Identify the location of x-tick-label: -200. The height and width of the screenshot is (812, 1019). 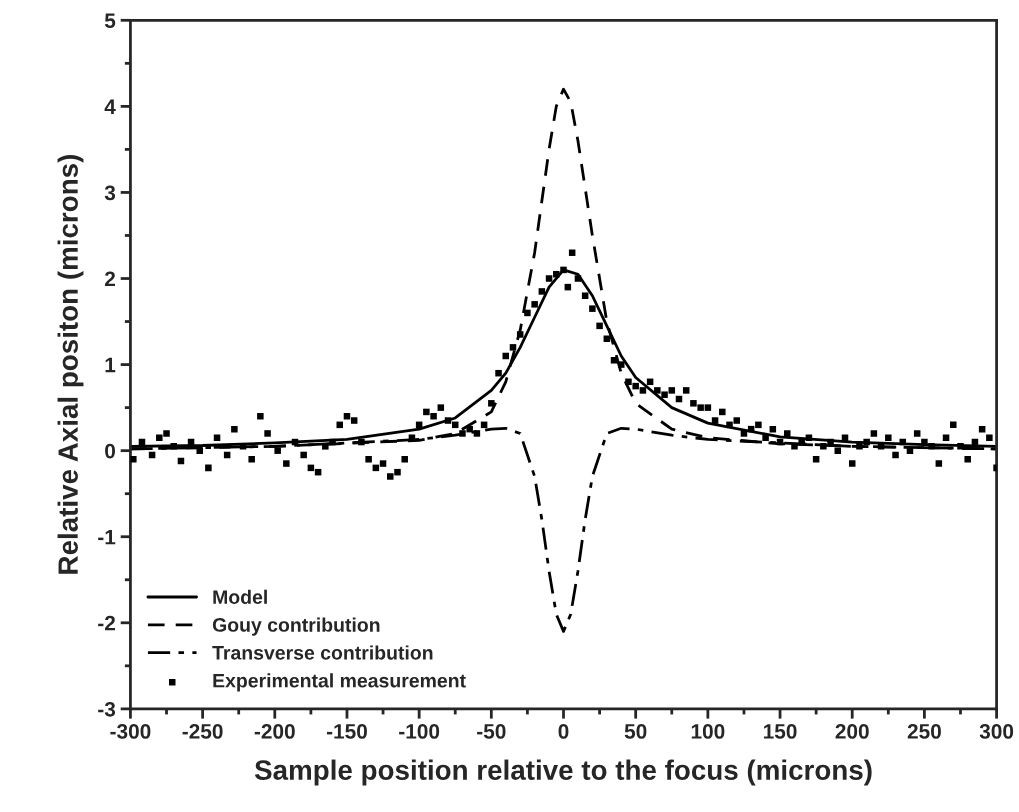
(274, 731).